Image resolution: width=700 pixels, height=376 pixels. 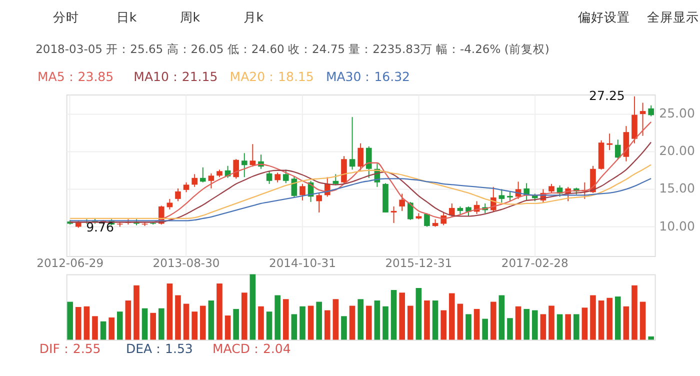 What do you see at coordinates (677, 113) in the screenshot?
I see `y-tick-label: 25.00` at bounding box center [677, 113].